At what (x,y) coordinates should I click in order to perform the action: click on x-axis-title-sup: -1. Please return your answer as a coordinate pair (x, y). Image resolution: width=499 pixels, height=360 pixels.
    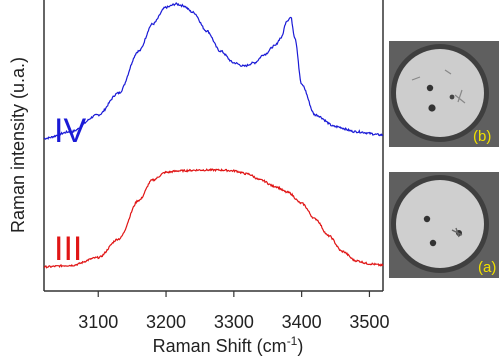
    Looking at the image, I should click on (292, 341).